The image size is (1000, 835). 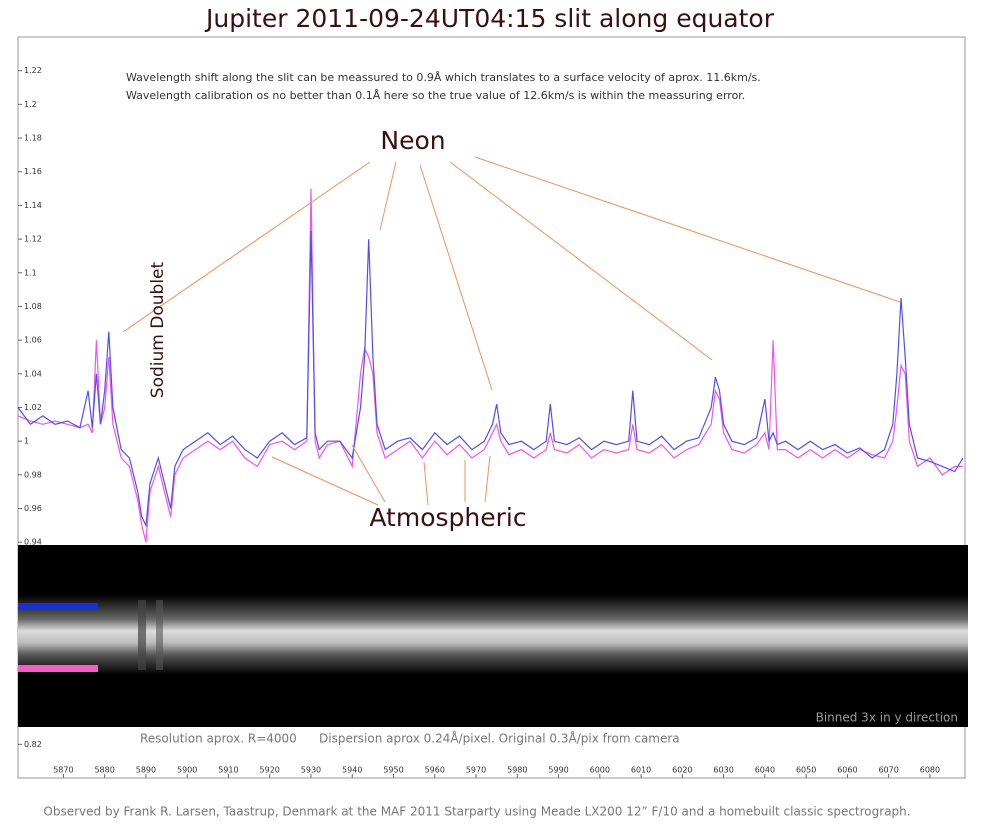 What do you see at coordinates (30, 272) in the screenshot?
I see `y-tick-label: 1.1` at bounding box center [30, 272].